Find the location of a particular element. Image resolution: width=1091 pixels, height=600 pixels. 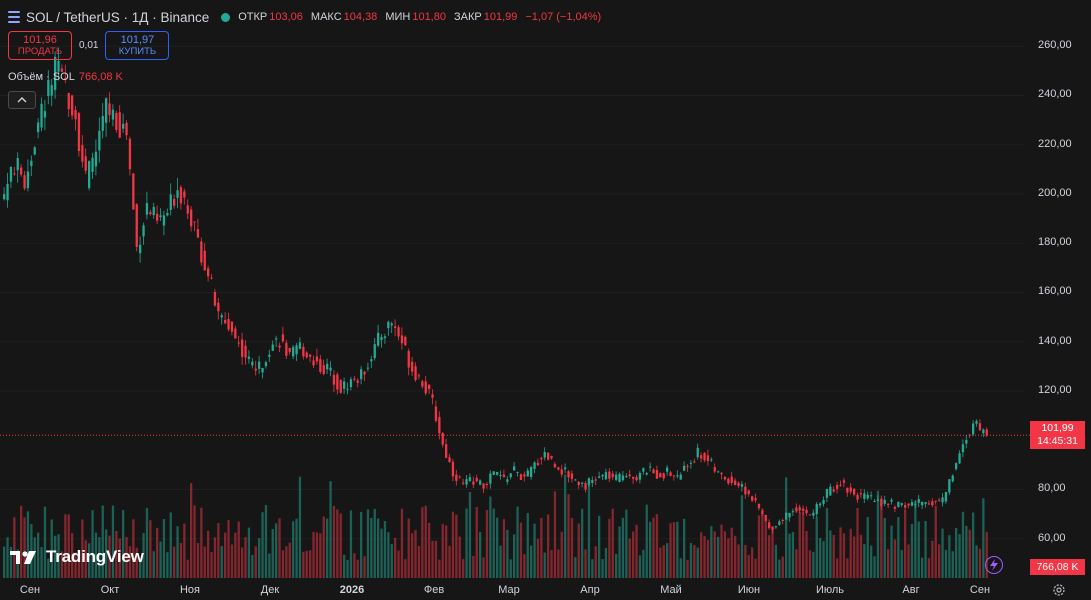

buy-button: 101,97 КУПИТЬ is located at coordinates (137, 45).